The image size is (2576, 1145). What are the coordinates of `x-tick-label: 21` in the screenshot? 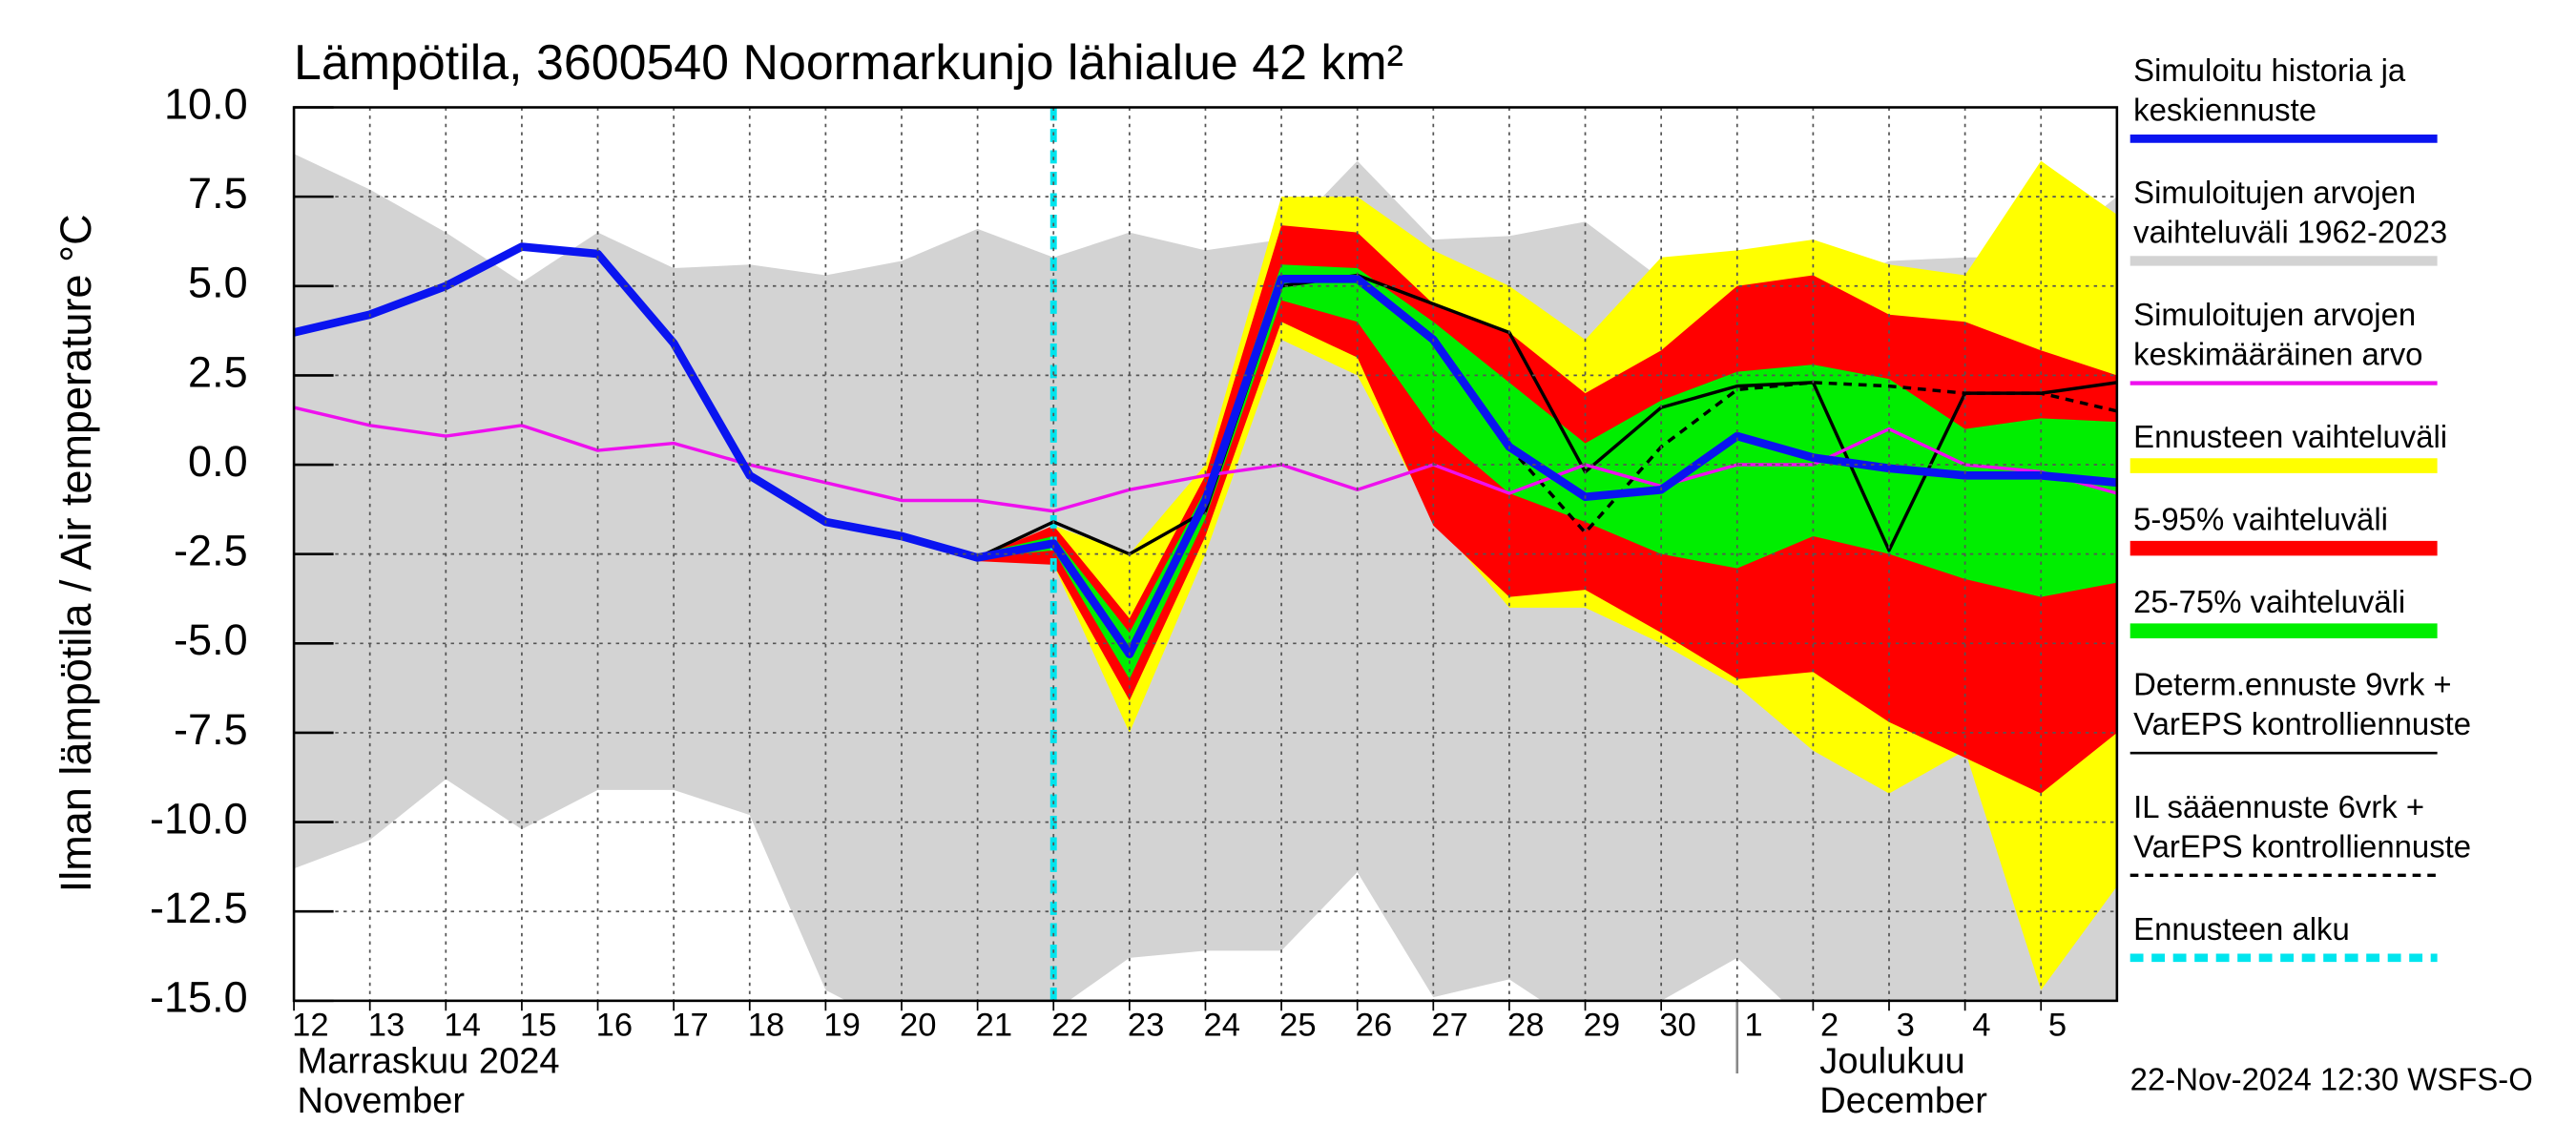 It's located at (994, 1026).